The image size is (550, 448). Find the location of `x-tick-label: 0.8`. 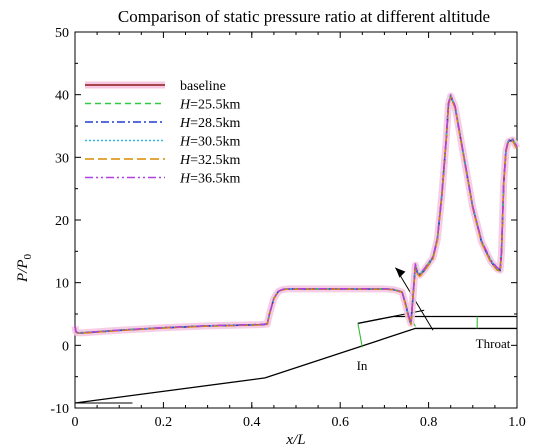

x-tick-label: 0.8 is located at coordinates (429, 422).